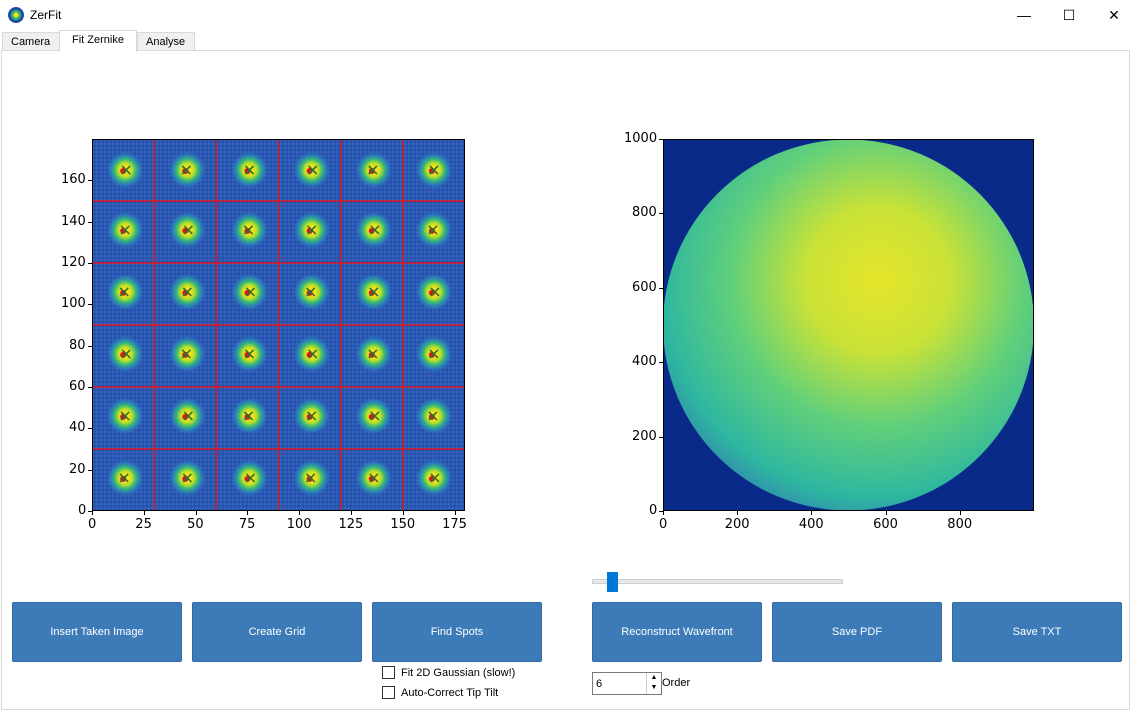  What do you see at coordinates (73, 221) in the screenshot?
I see `spot-y-tick-label: 140` at bounding box center [73, 221].